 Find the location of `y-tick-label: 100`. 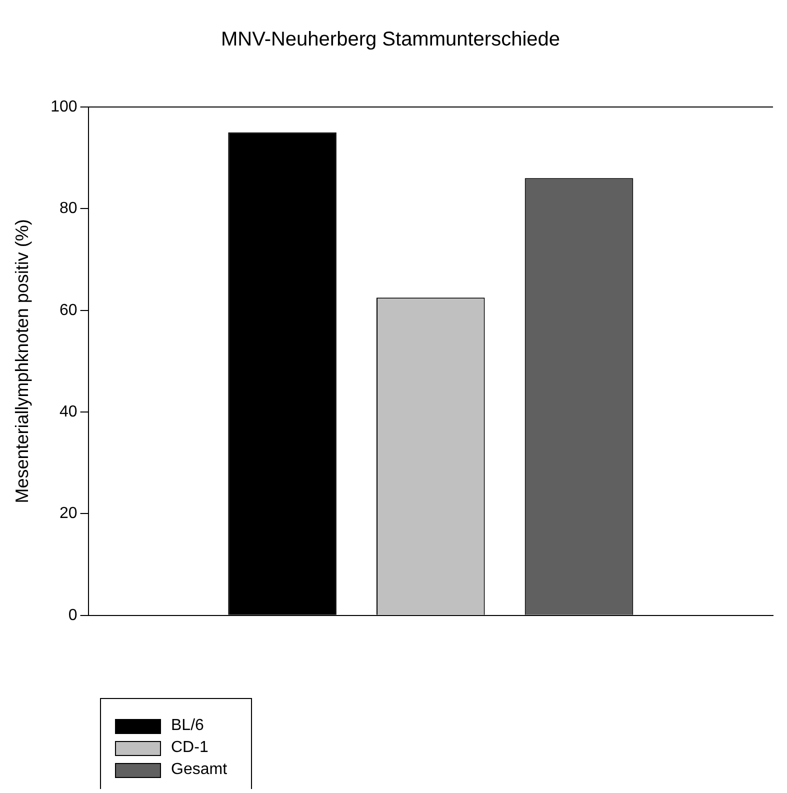

y-tick-label: 100 is located at coordinates (64, 107).